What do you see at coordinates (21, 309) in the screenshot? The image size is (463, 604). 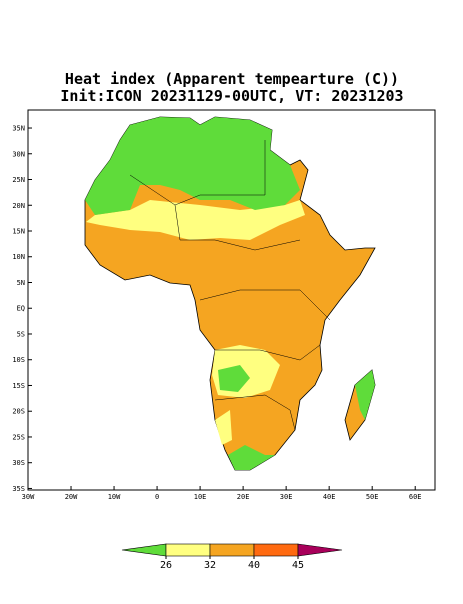 I see `lat-tick-label: EQ` at bounding box center [21, 309].